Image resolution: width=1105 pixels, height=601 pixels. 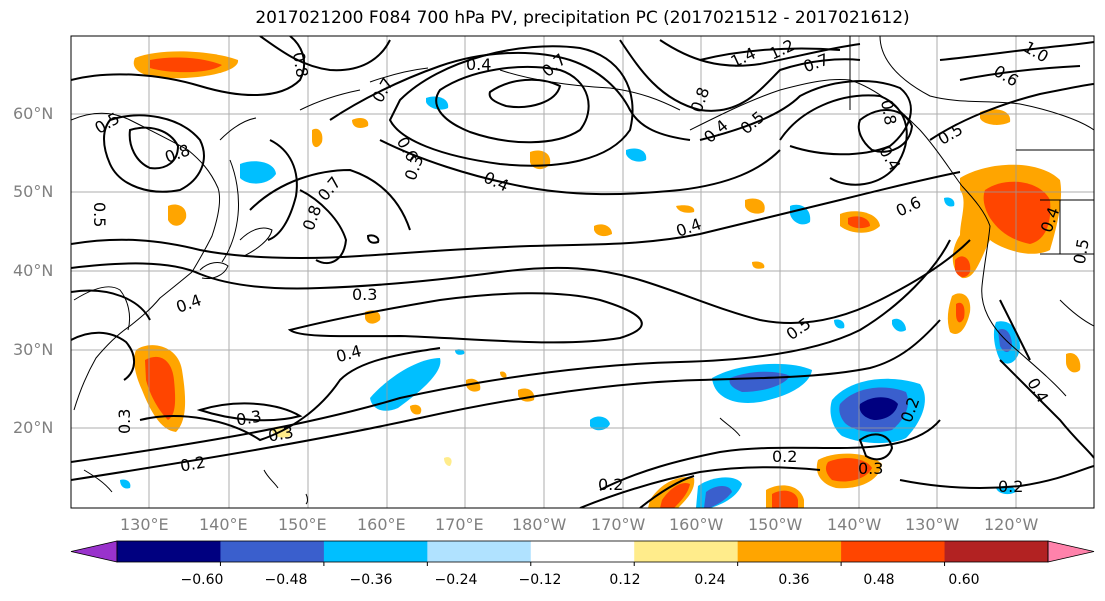 What do you see at coordinates (33, 270) in the screenshot?
I see `lat-label: 40°N` at bounding box center [33, 270].